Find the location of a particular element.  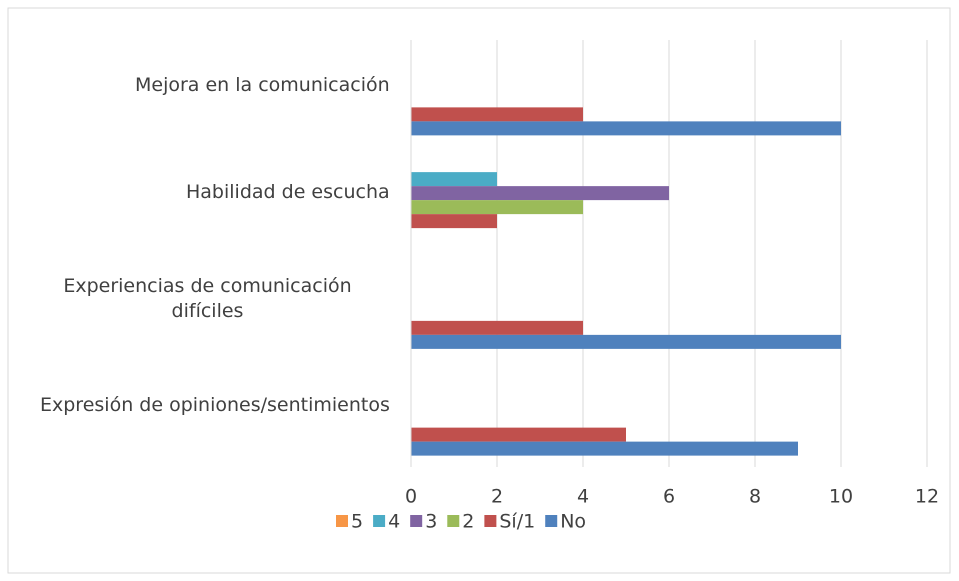

x-tick-label: 0 is located at coordinates (411, 497).